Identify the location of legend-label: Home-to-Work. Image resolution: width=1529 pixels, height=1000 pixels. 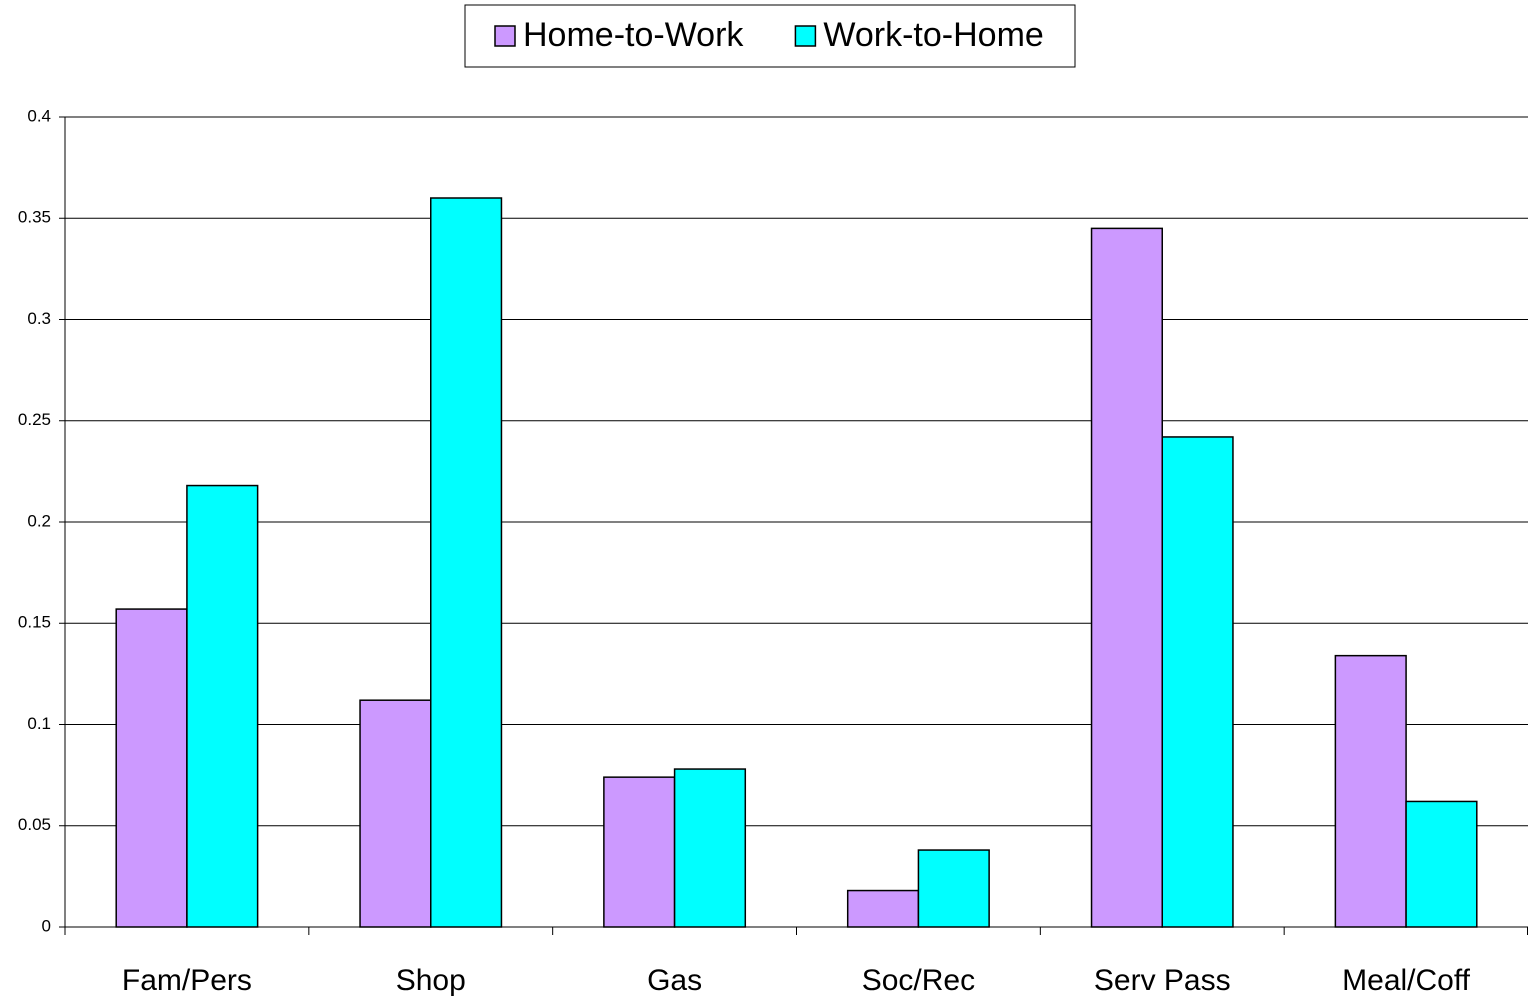
(633, 35).